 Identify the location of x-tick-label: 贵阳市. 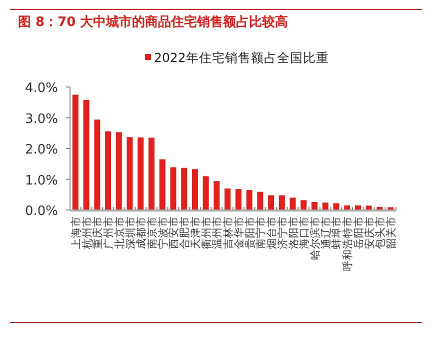
(249, 232).